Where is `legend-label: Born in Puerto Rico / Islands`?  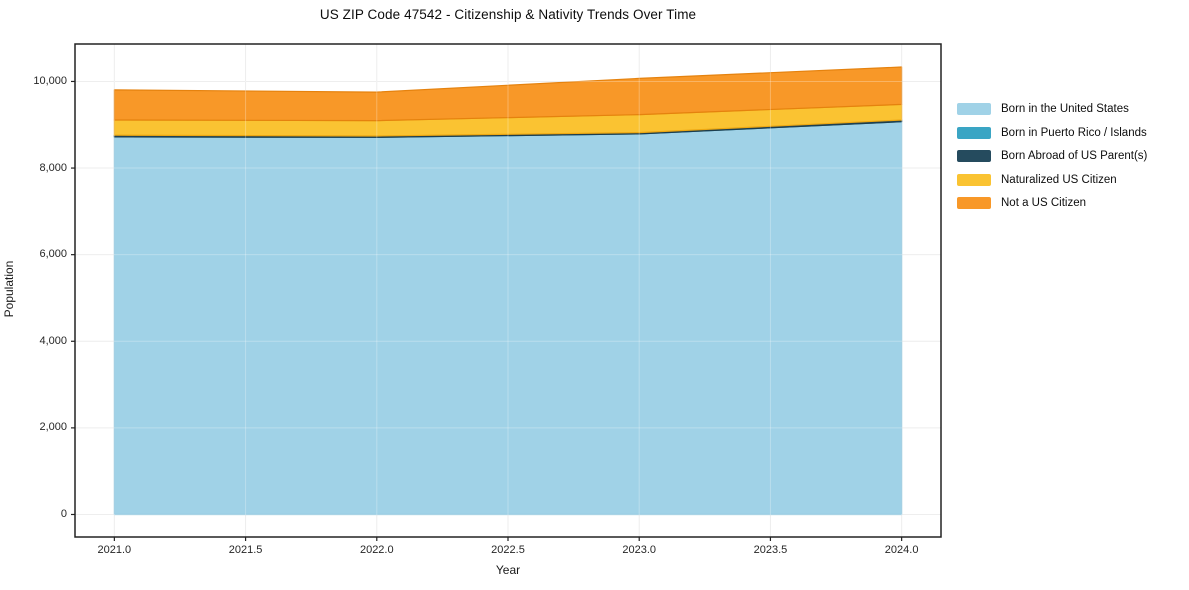
legend-label: Born in Puerto Rico / Islands is located at coordinates (1074, 132).